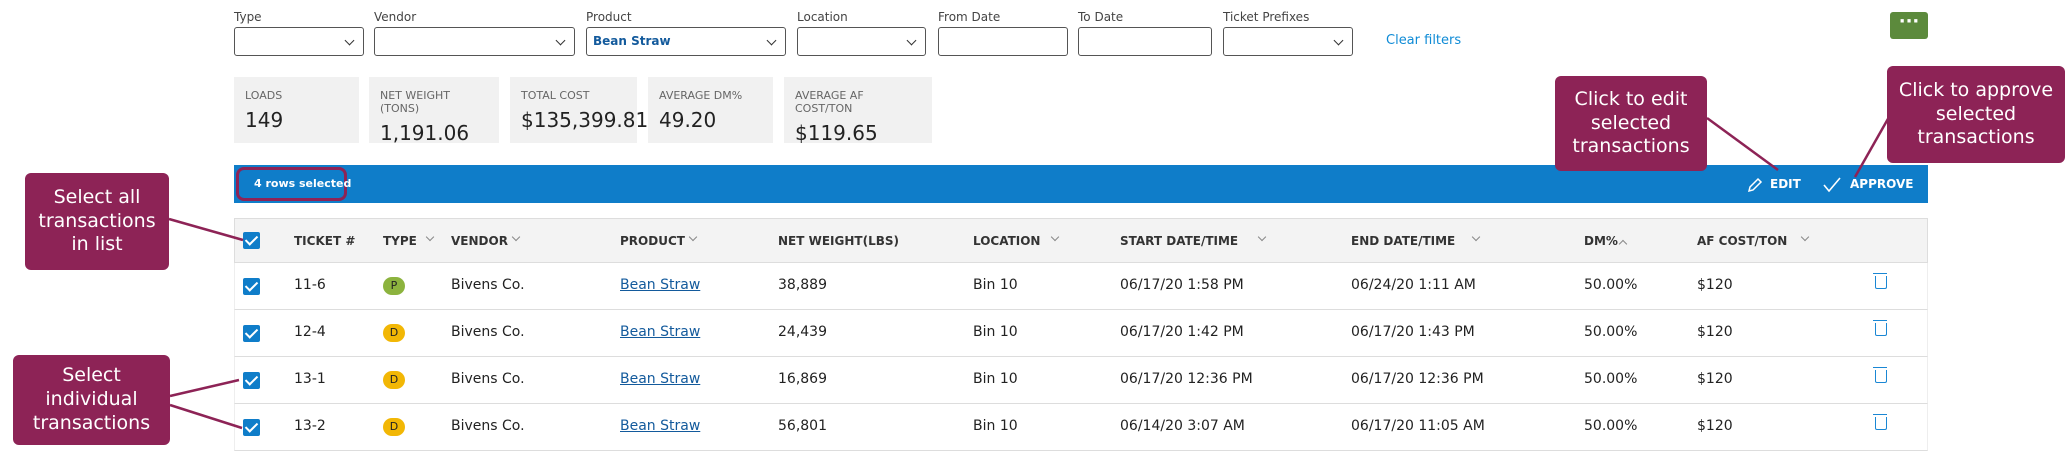 Image resolution: width=2072 pixels, height=456 pixels. I want to click on stat-card: TOTAL COST $135,399.81, so click(579, 110).